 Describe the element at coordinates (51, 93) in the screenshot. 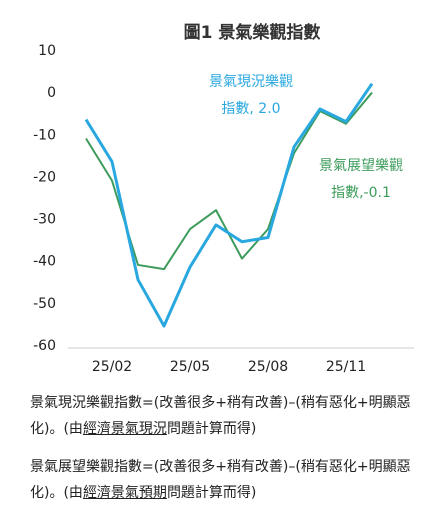

I see `y-tick-label: 0` at that location.